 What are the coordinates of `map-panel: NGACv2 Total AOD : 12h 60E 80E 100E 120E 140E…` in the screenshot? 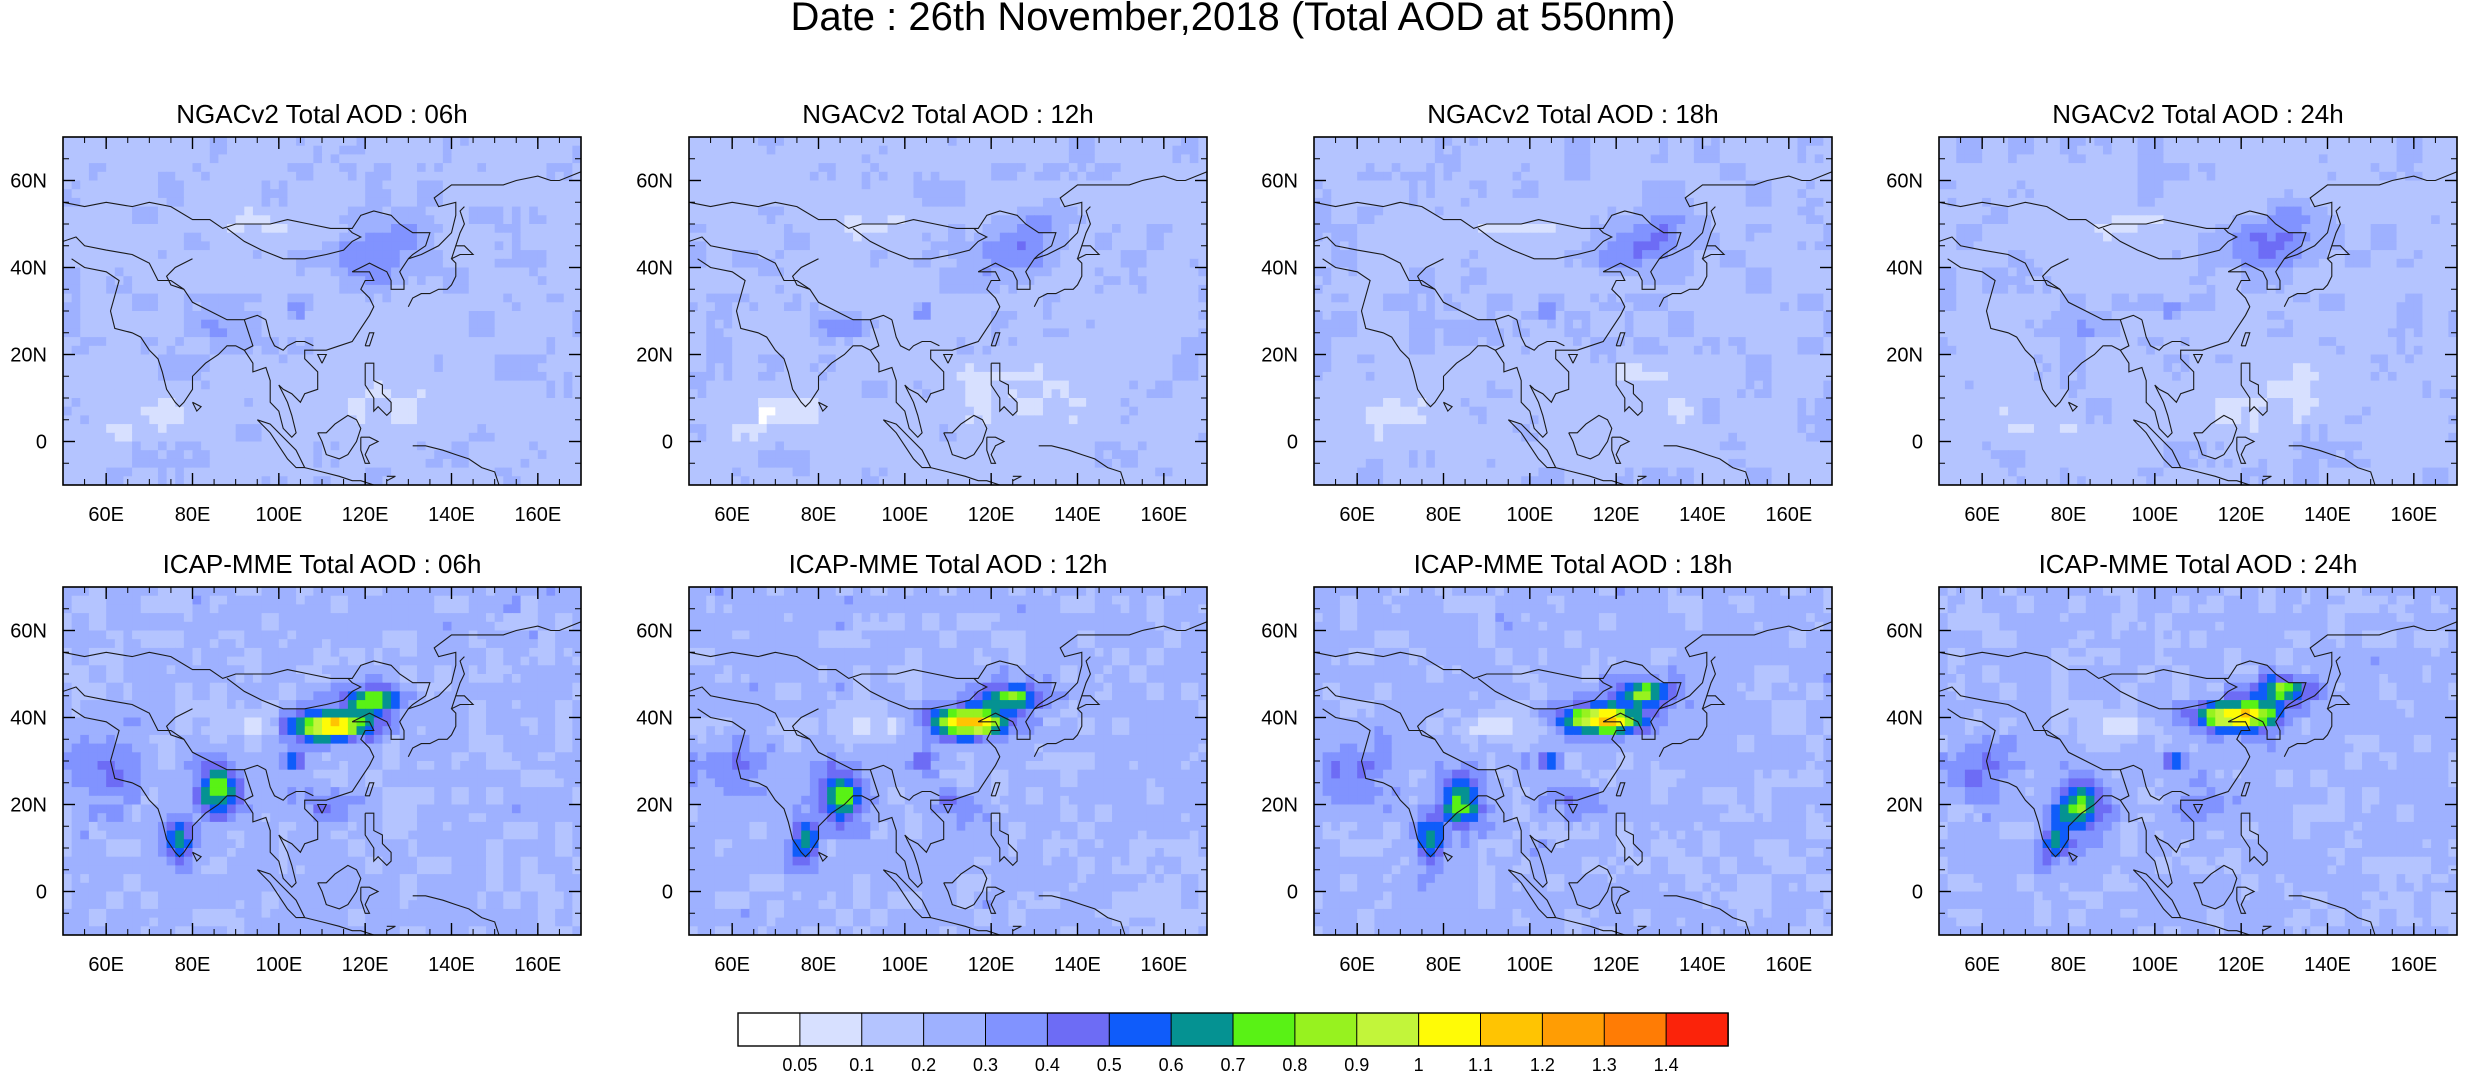 It's located at (922, 312).